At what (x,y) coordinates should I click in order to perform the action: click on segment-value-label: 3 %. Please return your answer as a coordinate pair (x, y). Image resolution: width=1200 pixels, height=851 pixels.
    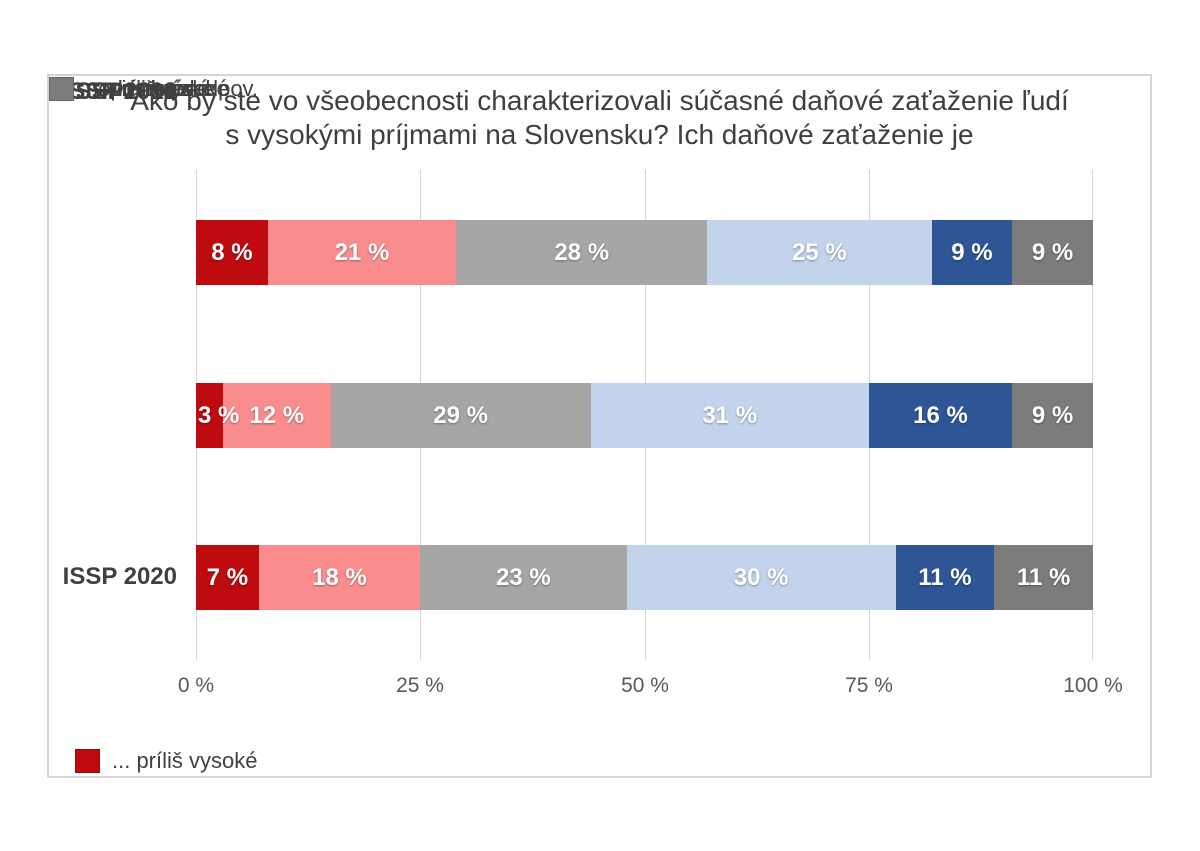
    Looking at the image, I should click on (219, 415).